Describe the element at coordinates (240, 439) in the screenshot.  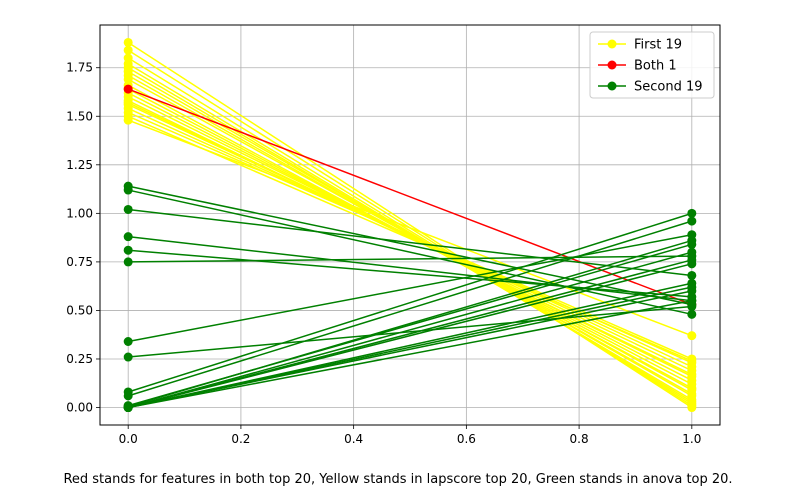
I see `x-tick-label: 0.2` at that location.